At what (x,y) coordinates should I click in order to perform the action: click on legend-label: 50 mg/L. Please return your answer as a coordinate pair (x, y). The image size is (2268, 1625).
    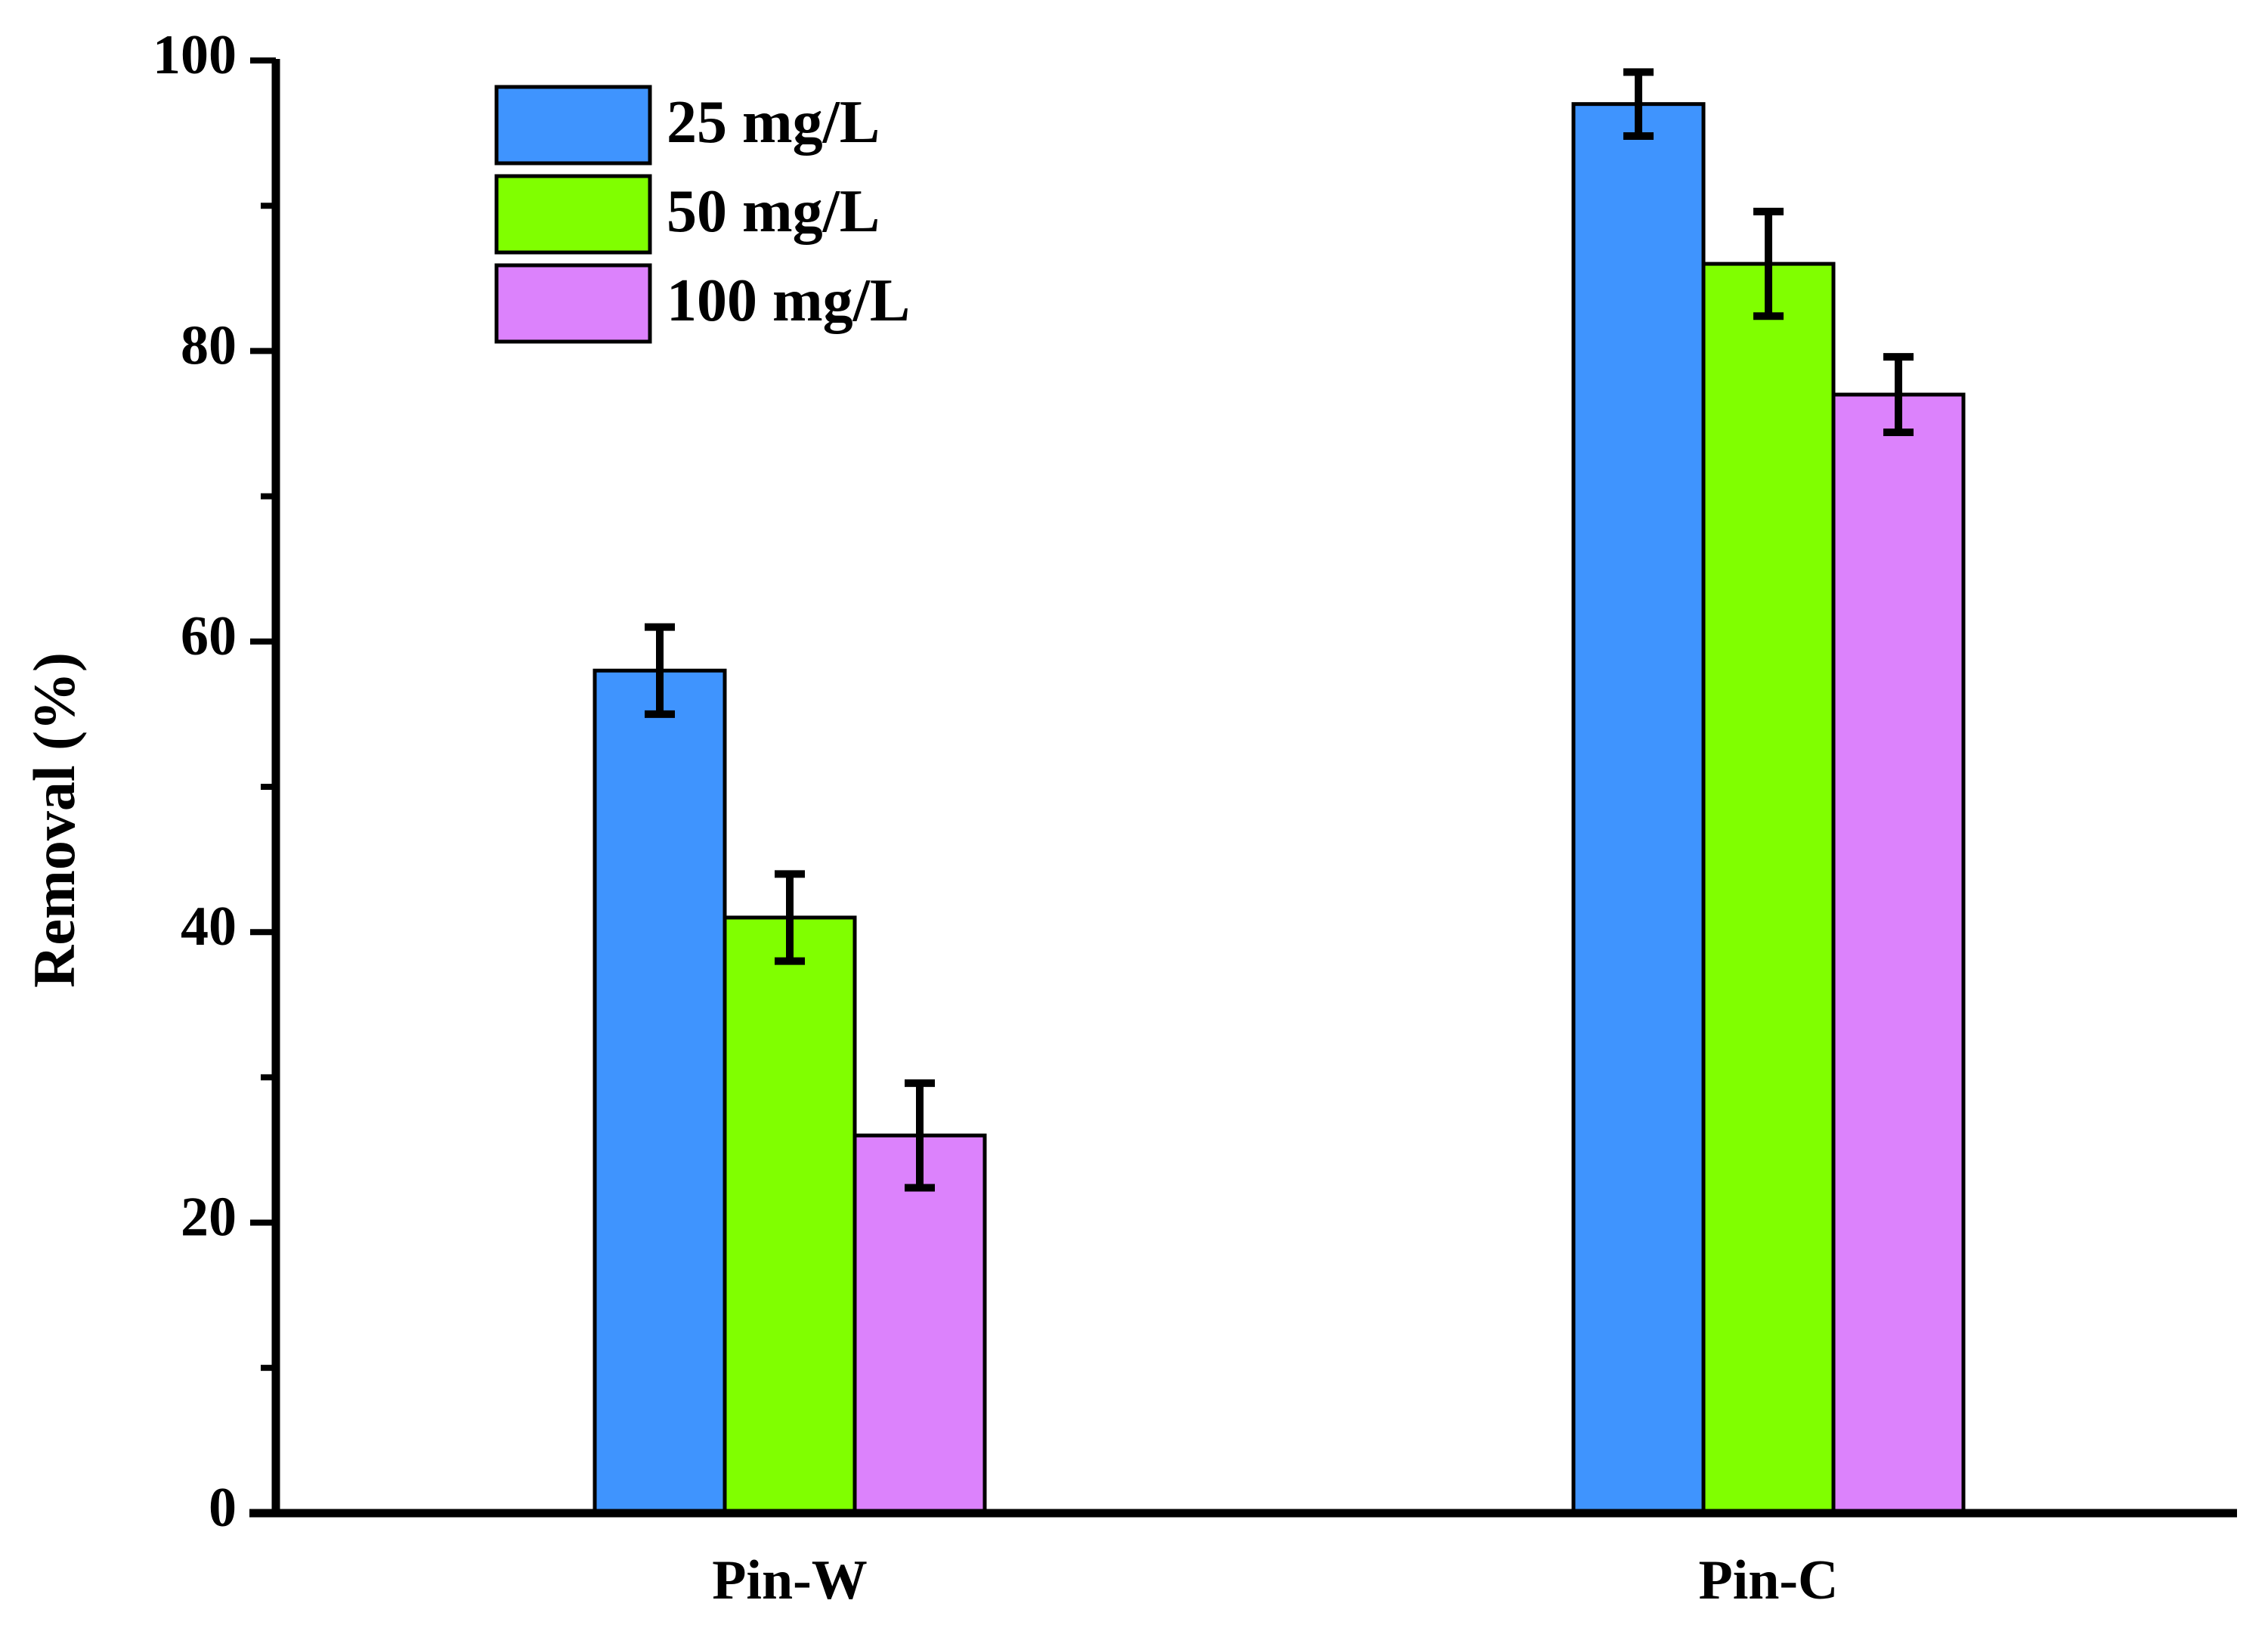
    Looking at the image, I should click on (773, 212).